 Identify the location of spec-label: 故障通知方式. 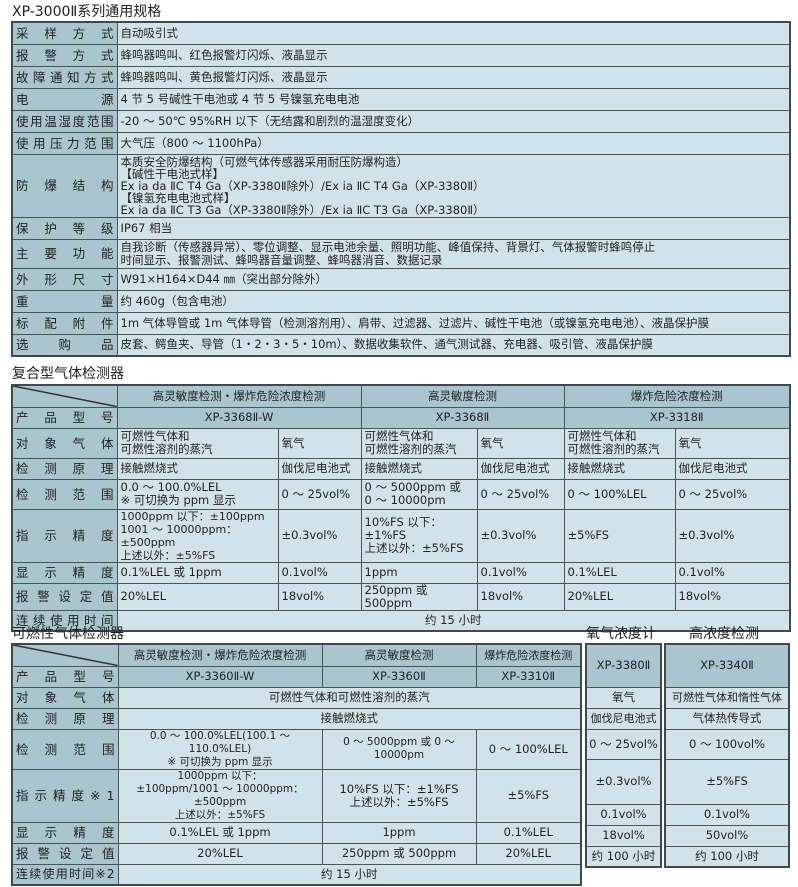
(64, 77).